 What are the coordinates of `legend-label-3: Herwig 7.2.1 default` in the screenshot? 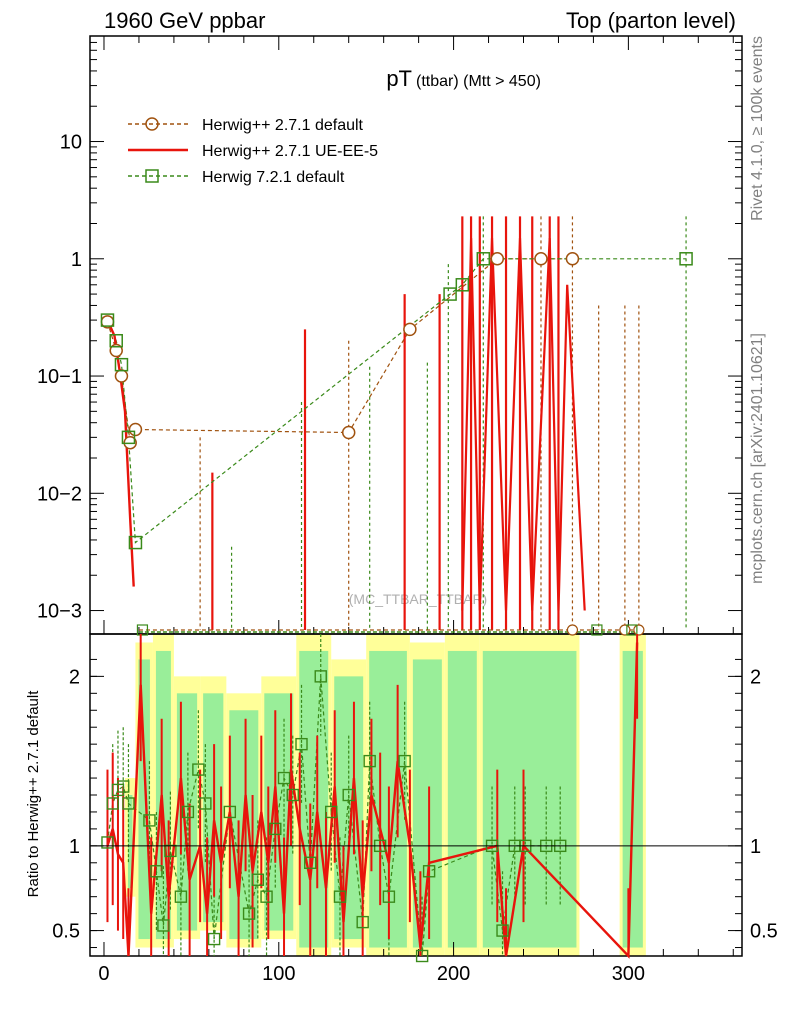 It's located at (273, 177).